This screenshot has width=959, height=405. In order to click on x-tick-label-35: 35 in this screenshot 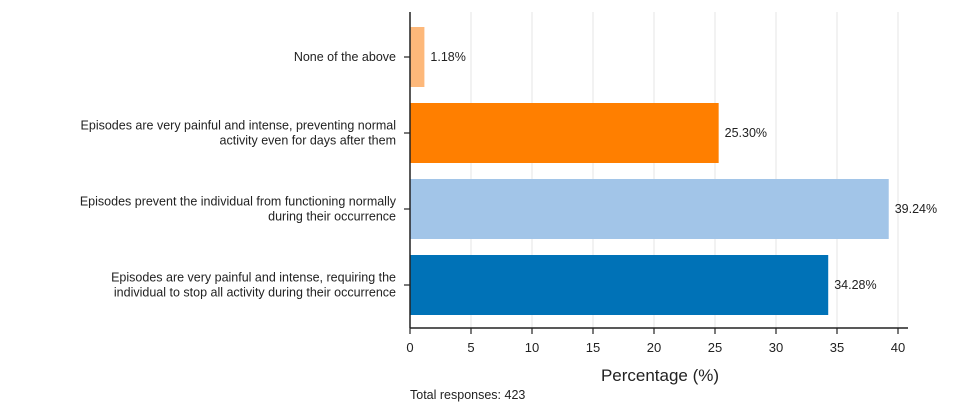, I will do `click(837, 347)`.